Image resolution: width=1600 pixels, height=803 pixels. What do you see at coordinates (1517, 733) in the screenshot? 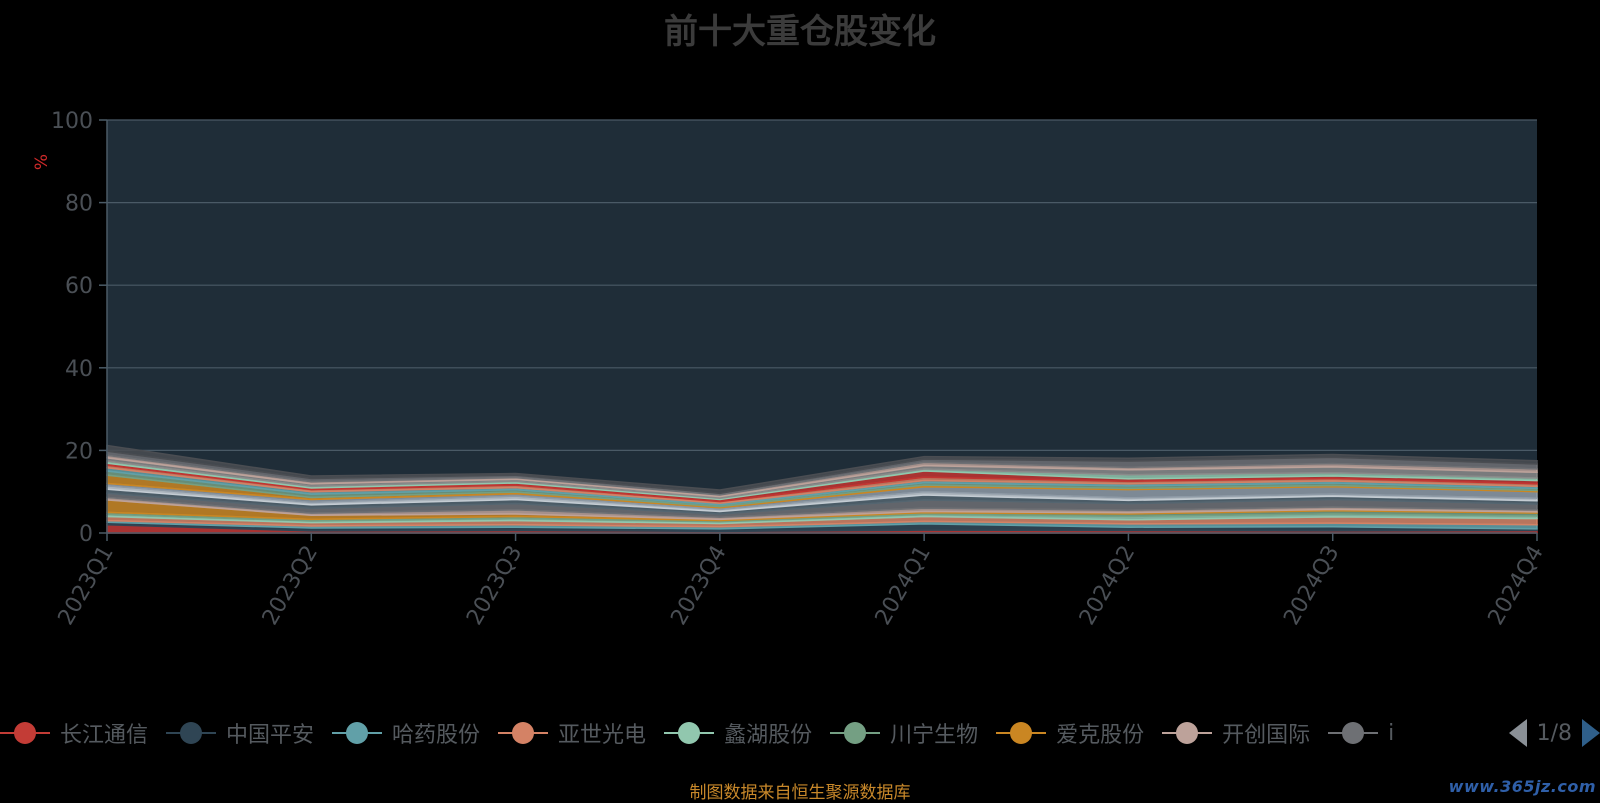
I see `legend-prev-button` at bounding box center [1517, 733].